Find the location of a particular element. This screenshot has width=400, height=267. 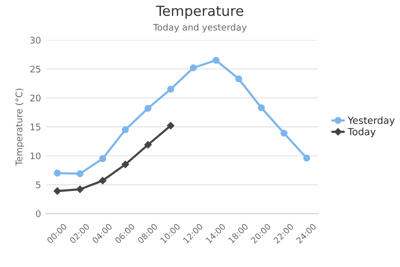

y-tick-label: 25 is located at coordinates (35, 69).